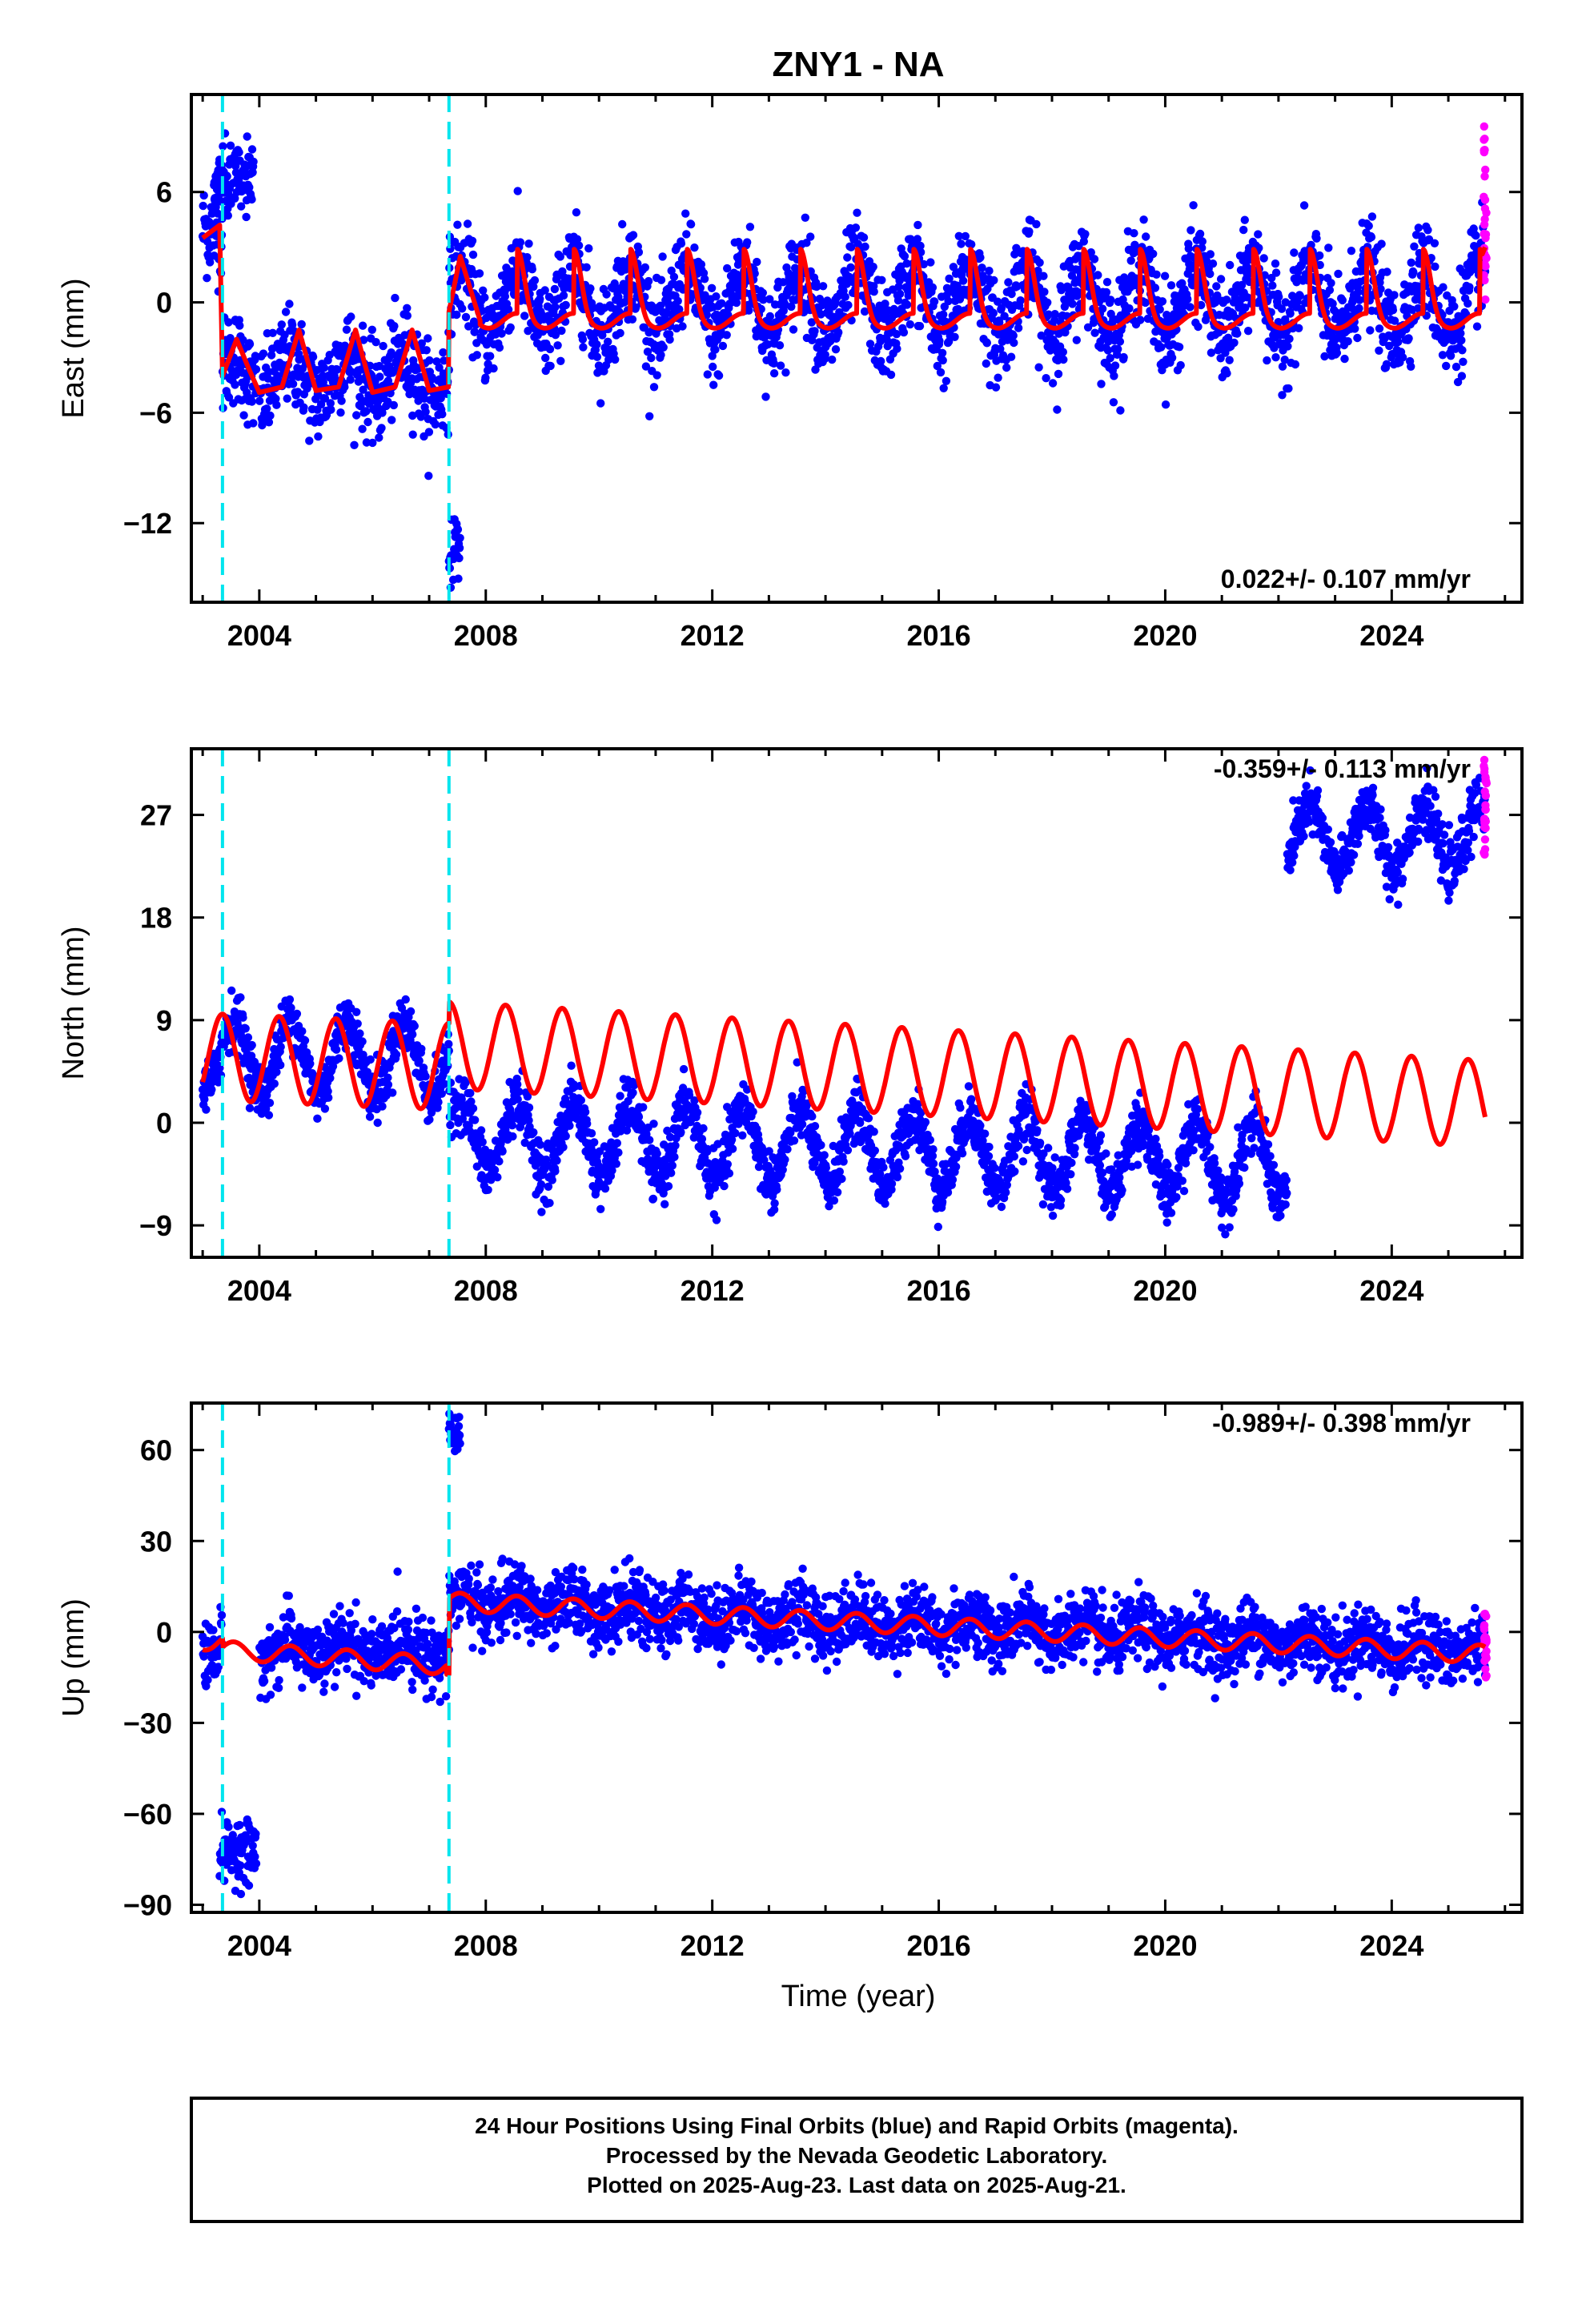 The height and width of the screenshot is (2324, 1582). What do you see at coordinates (1486, 213) in the screenshot?
I see `rapid-orbit-points` at bounding box center [1486, 213].